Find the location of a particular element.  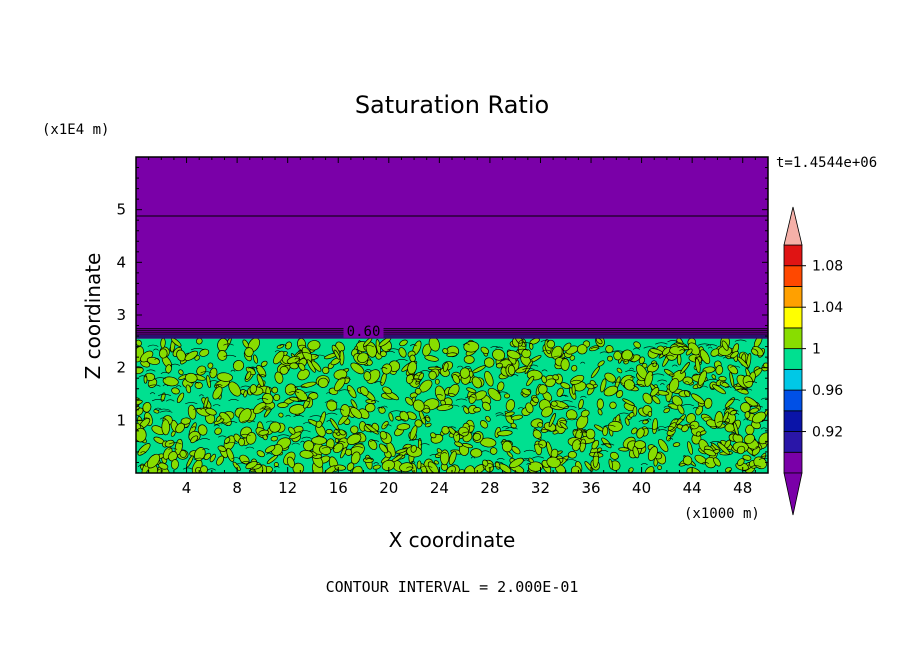

y-tick-label: 4 is located at coordinates (121, 262).